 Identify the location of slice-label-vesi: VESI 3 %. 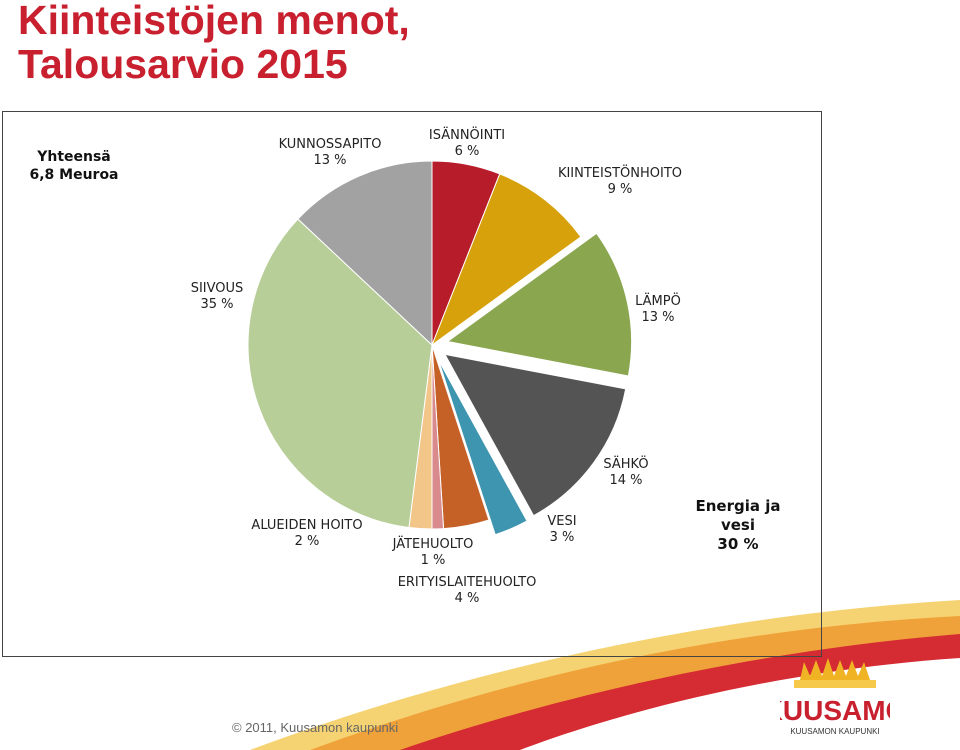
(562, 529).